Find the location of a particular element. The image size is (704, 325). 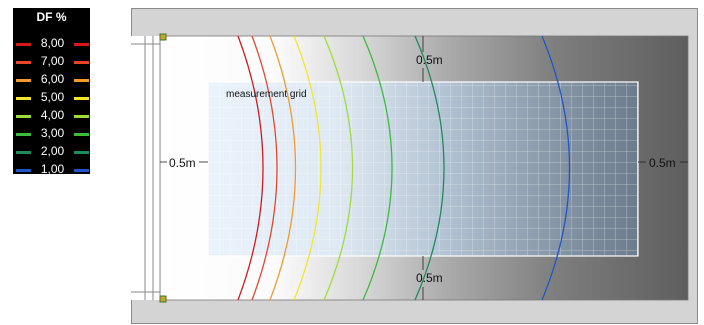

legend-label: 3,00 is located at coordinates (52, 133).